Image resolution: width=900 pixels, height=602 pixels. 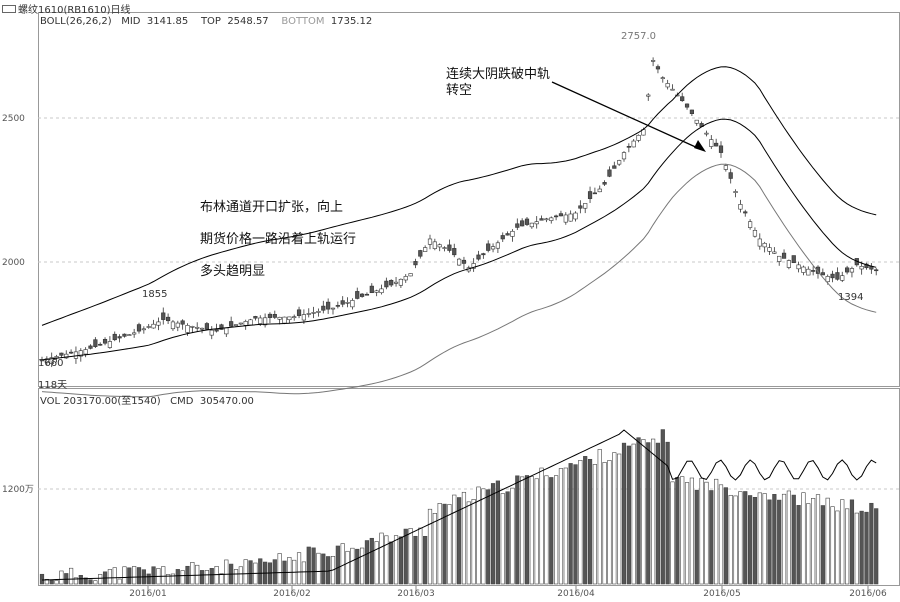 I want to click on annotation-arrow-shaft, so click(x=626, y=115).